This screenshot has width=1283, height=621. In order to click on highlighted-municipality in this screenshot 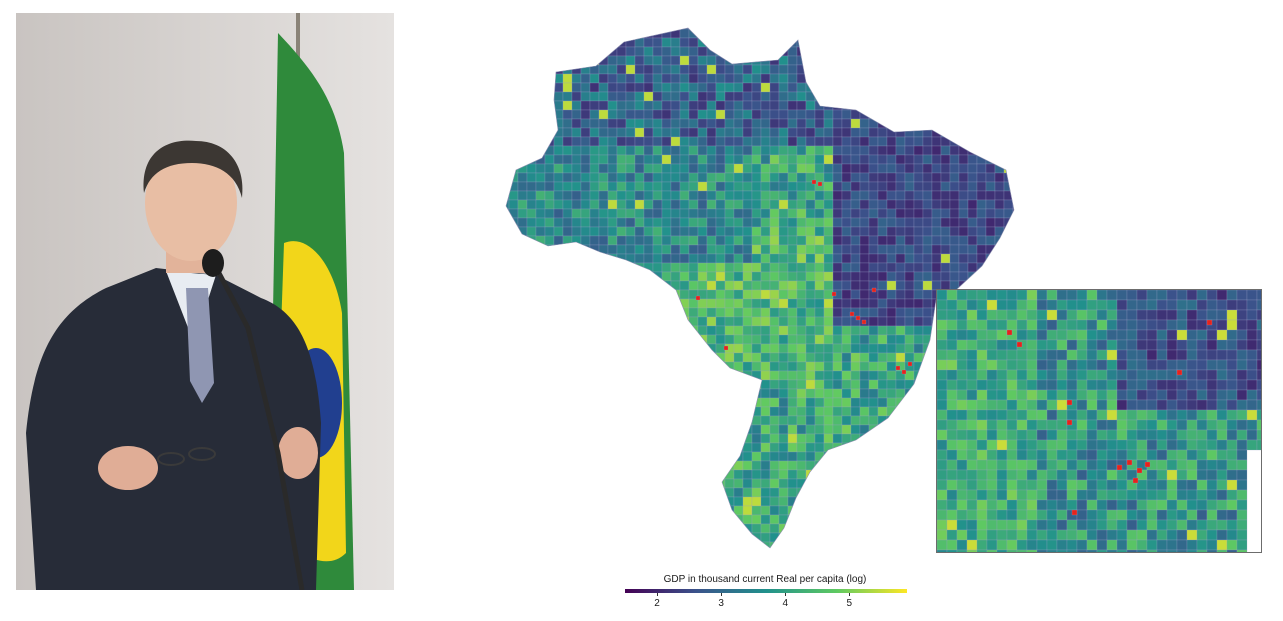, I will do `click(1069, 402)`.